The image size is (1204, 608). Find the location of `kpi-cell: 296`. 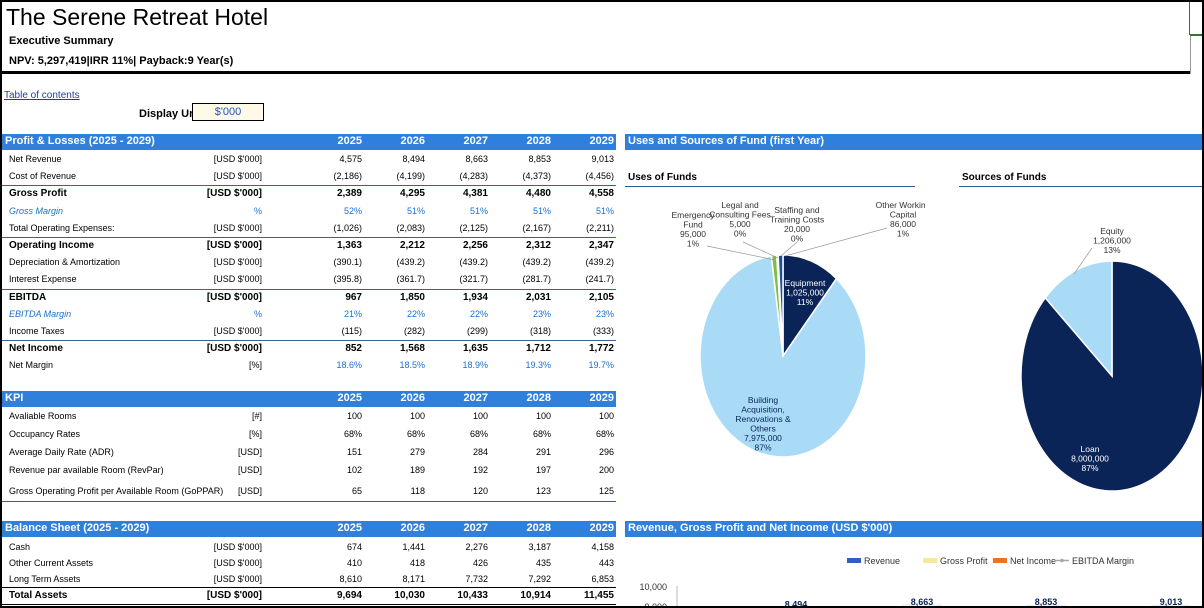

kpi-cell: 296 is located at coordinates (606, 452).